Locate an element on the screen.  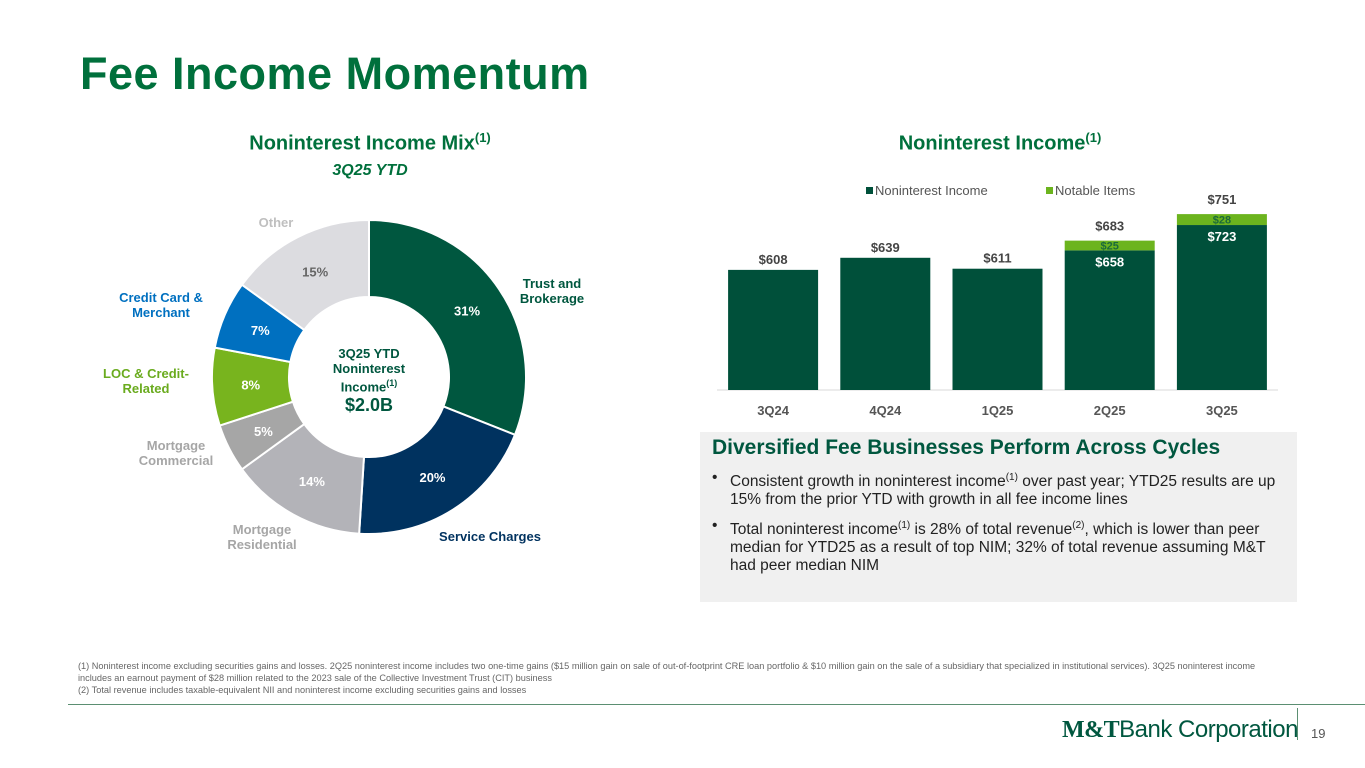
value-label: $611 is located at coordinates (997, 258).